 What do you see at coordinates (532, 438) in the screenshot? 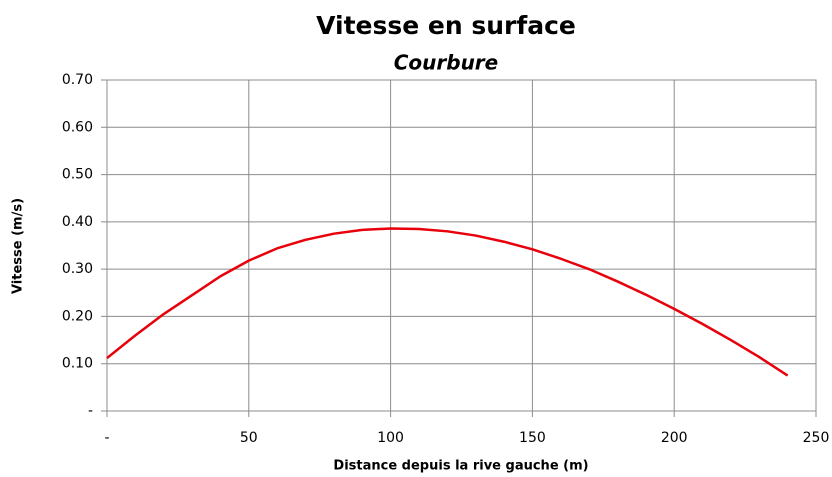
I see `x-tick-label: 150` at bounding box center [532, 438].